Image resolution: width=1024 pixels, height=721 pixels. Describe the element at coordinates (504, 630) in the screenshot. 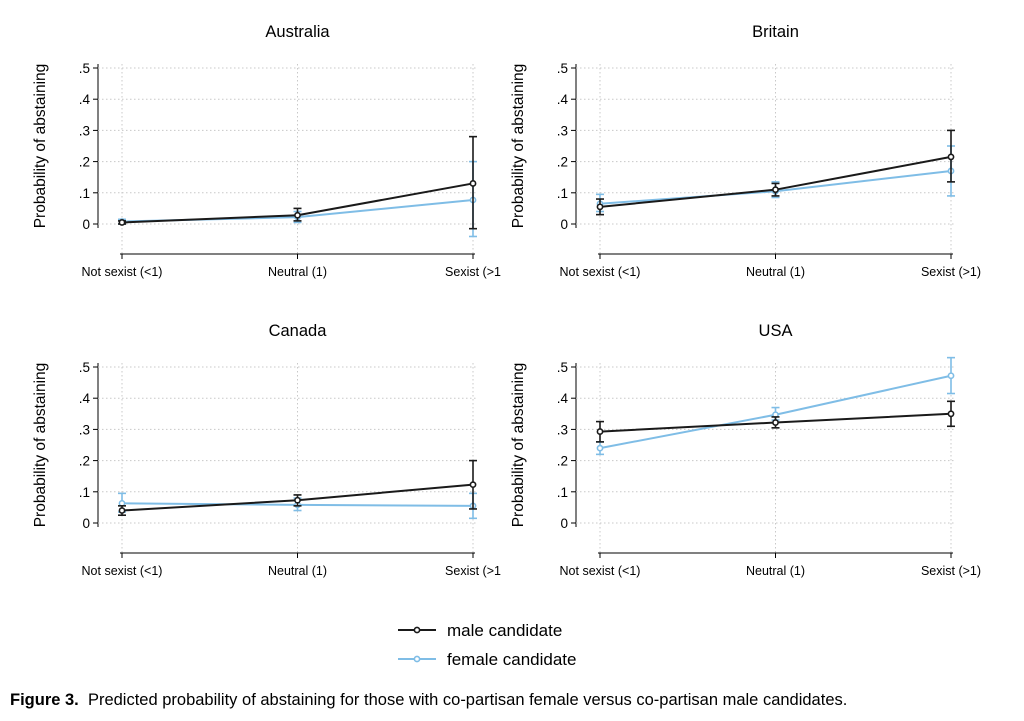

I see `legend-label-male: male candidate` at that location.